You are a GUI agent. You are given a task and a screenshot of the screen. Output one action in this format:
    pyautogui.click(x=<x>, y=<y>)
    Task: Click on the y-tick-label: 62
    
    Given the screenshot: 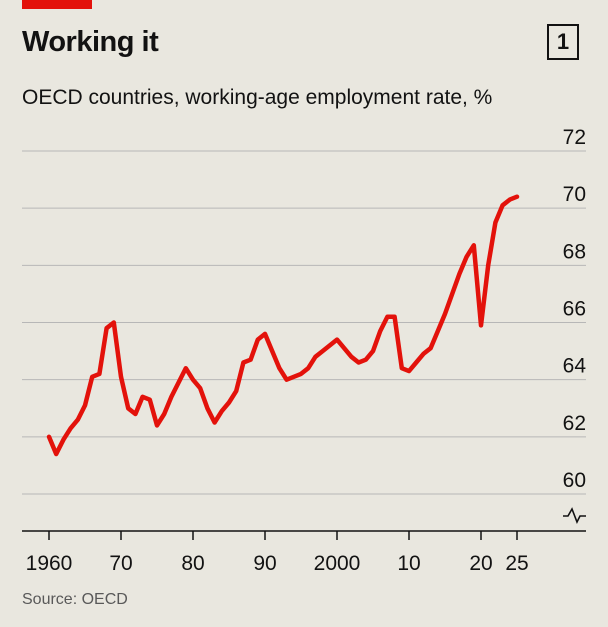 What is the action you would take?
    pyautogui.click(x=574, y=423)
    